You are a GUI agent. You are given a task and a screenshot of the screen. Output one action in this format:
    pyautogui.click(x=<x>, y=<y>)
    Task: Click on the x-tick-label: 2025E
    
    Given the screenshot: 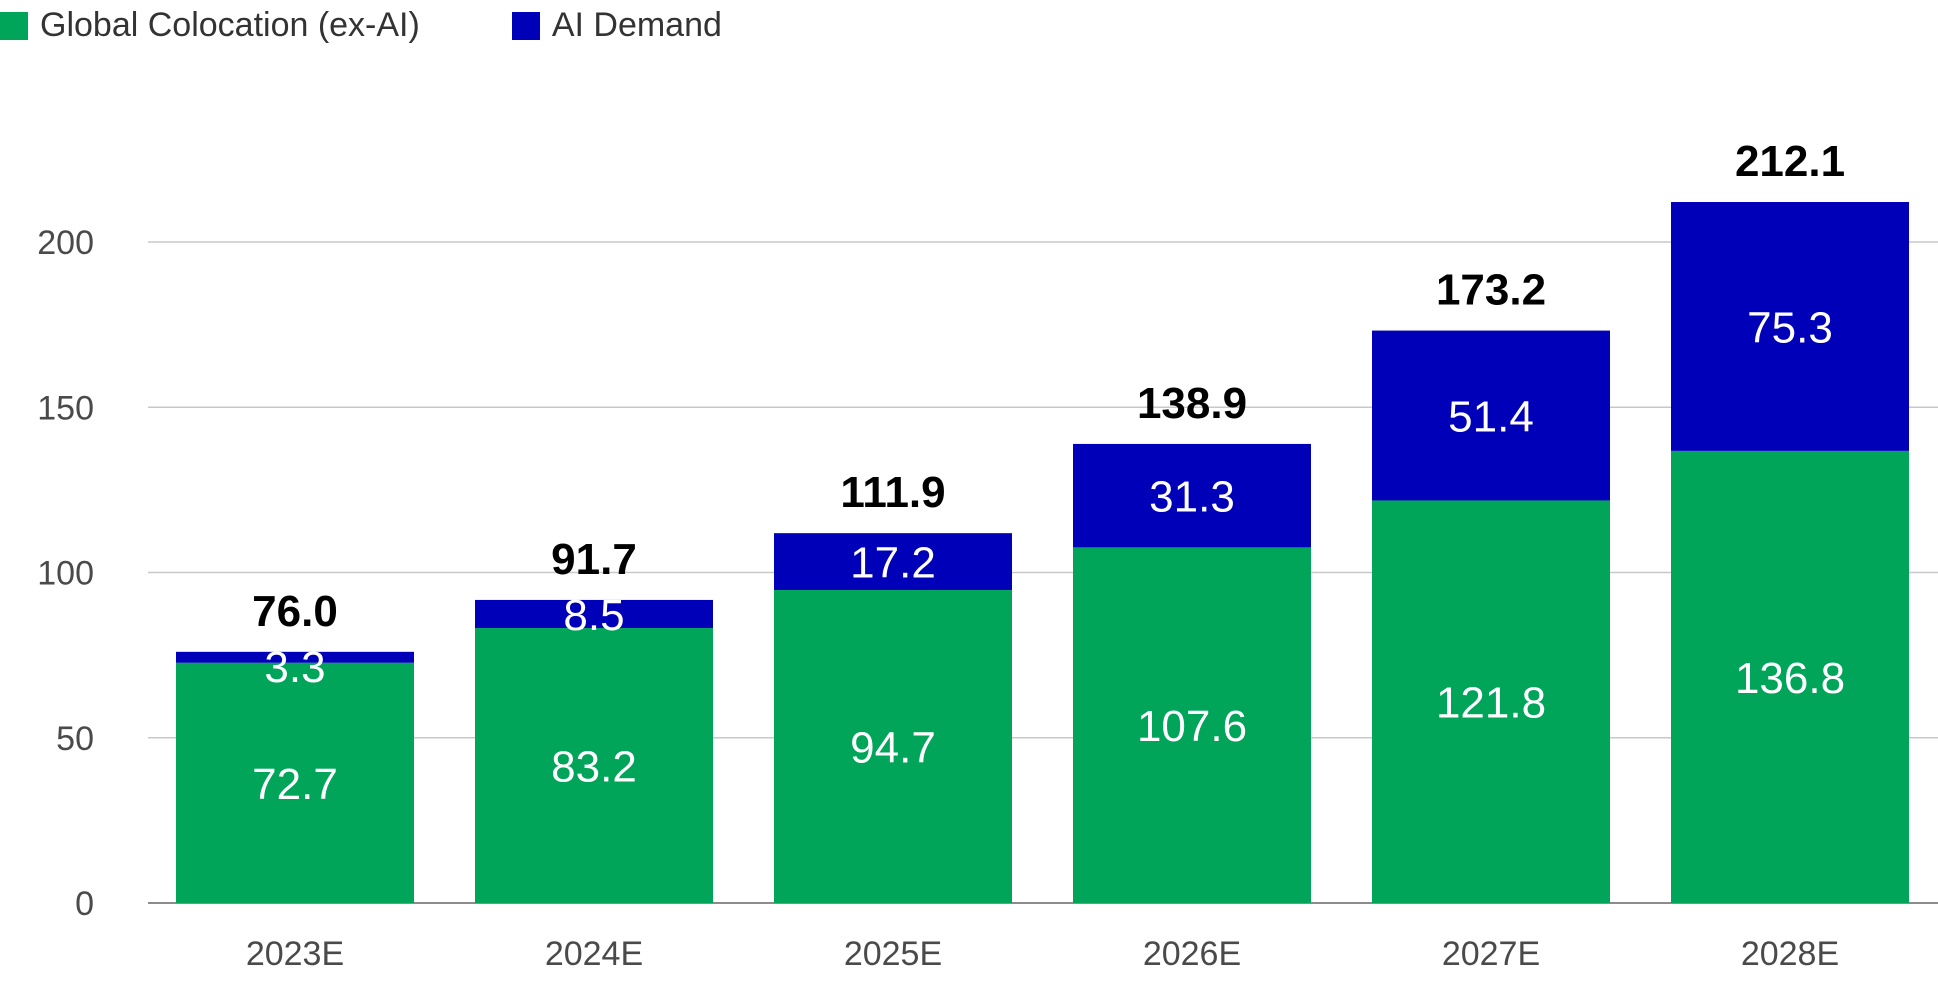 What is the action you would take?
    pyautogui.click(x=893, y=954)
    